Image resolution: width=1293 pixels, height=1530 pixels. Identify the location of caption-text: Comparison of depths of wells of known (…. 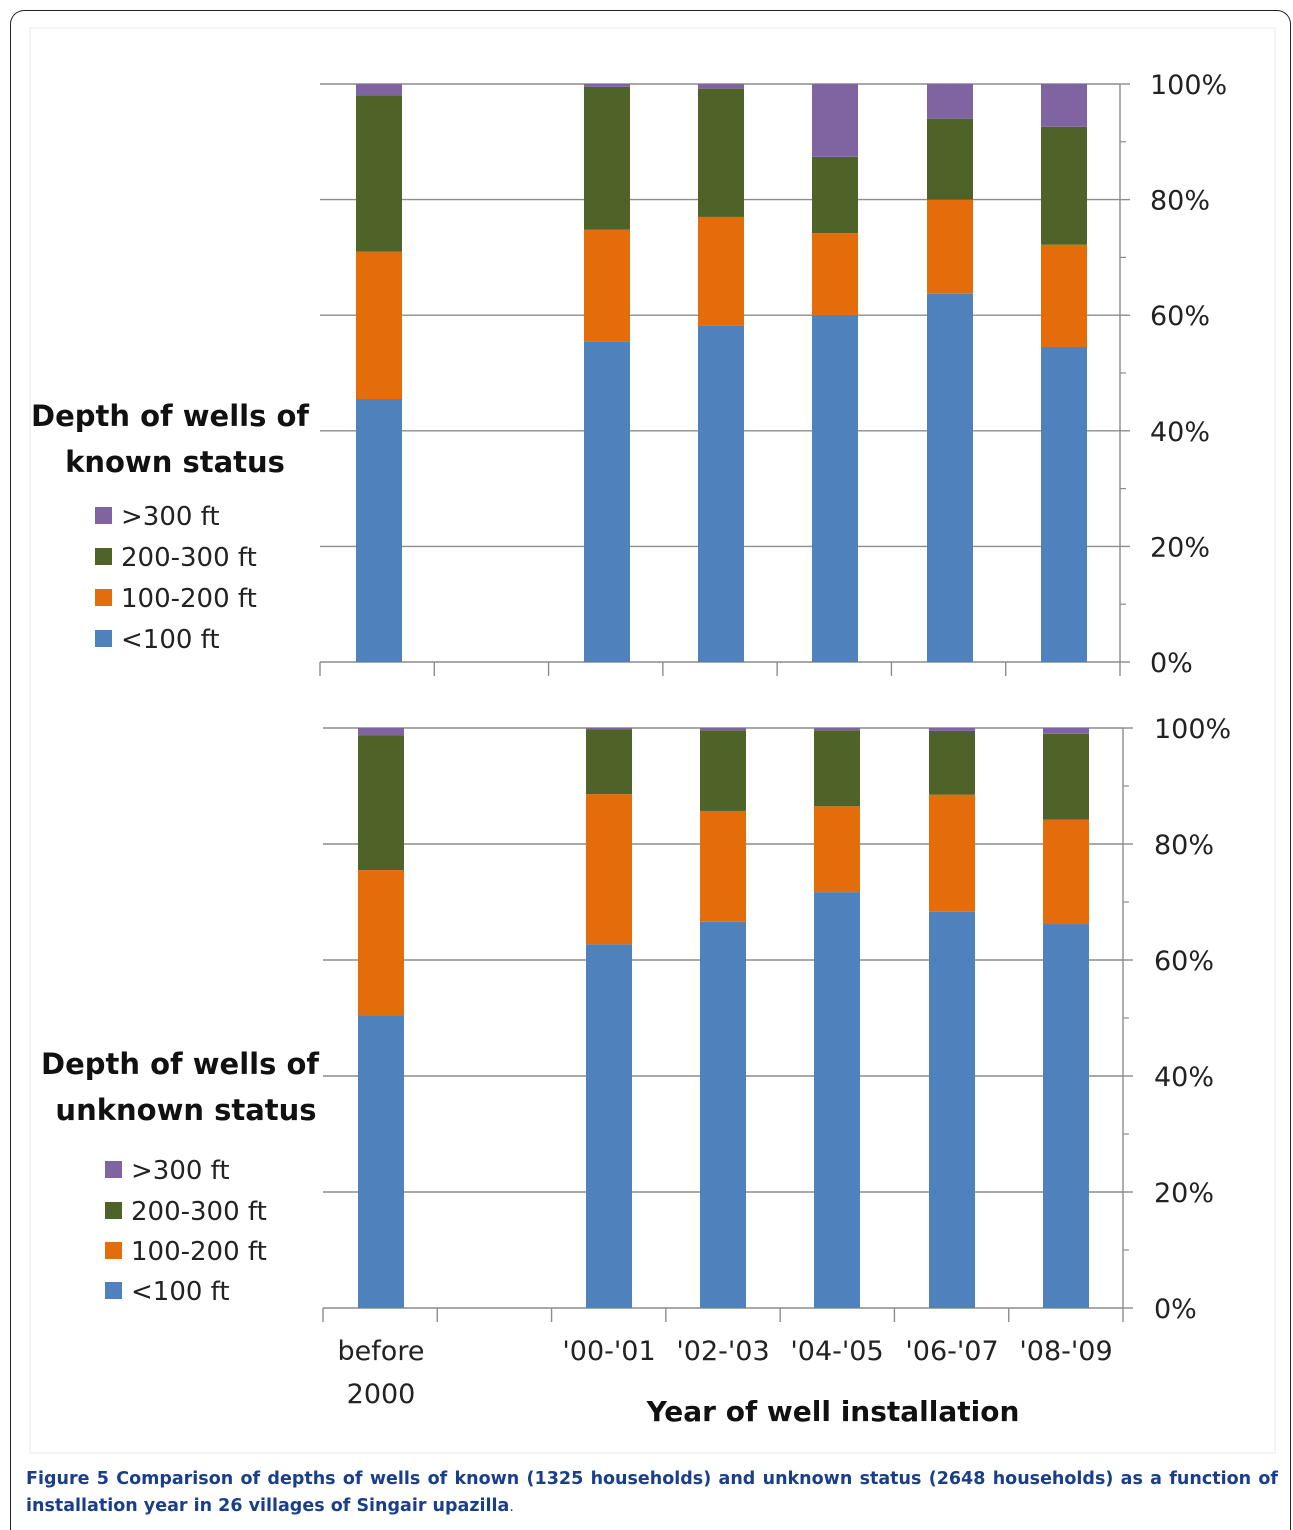
(652, 1492).